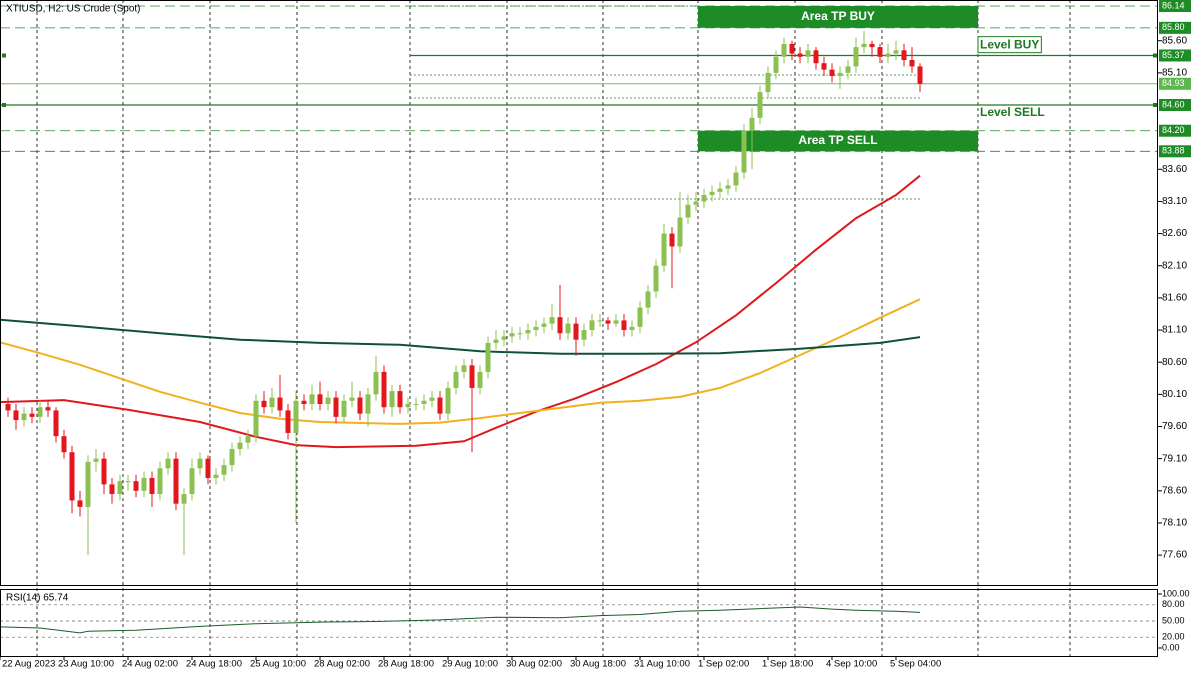 The image size is (1200, 675). What do you see at coordinates (1174, 169) in the screenshot?
I see `y-tick-label: 83.60` at bounding box center [1174, 169].